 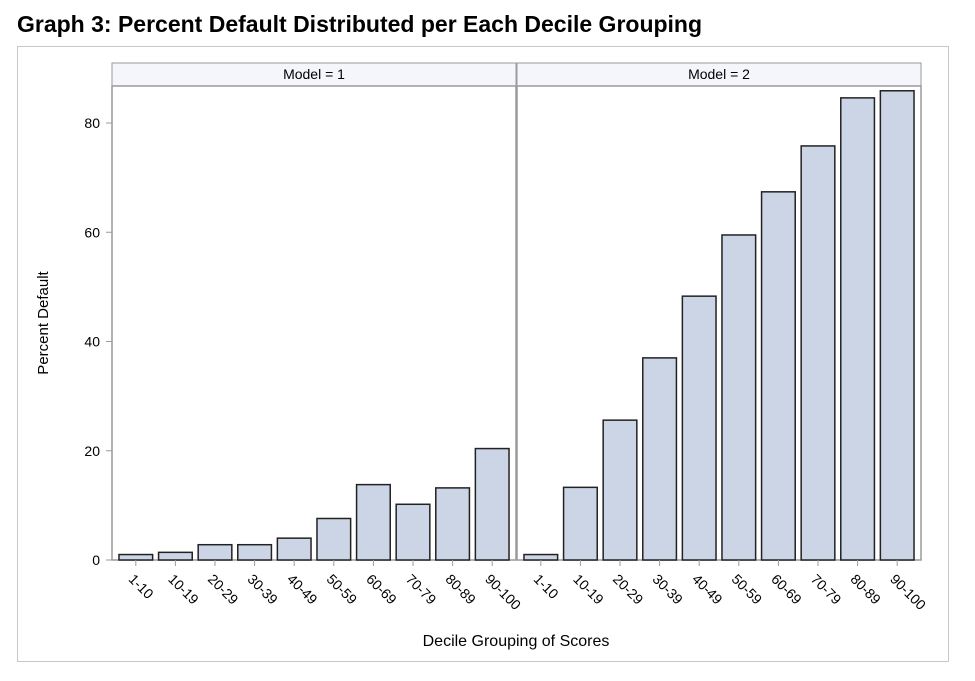 What do you see at coordinates (92, 123) in the screenshot?
I see `y-tick-label: 80` at bounding box center [92, 123].